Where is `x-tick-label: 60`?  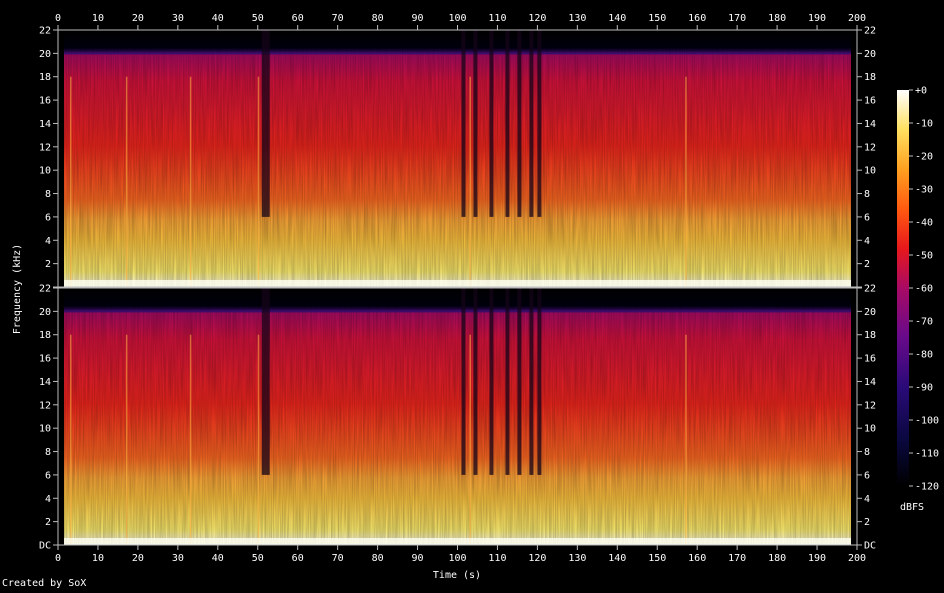 x-tick-label: 60 is located at coordinates (298, 18).